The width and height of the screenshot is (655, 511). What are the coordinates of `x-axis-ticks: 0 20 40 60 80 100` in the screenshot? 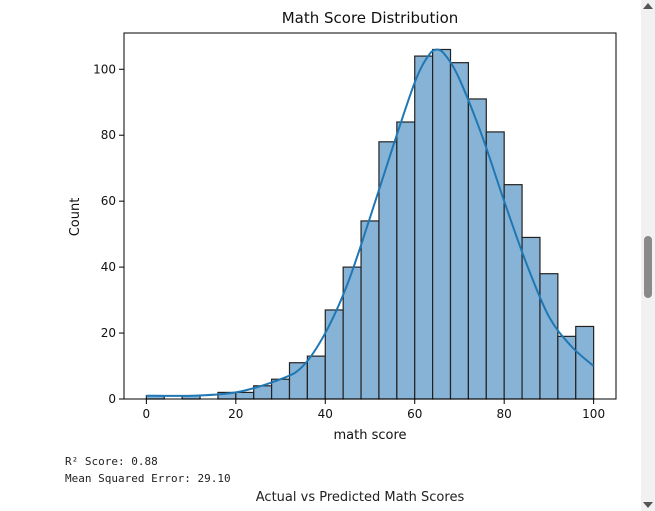 It's located at (374, 410).